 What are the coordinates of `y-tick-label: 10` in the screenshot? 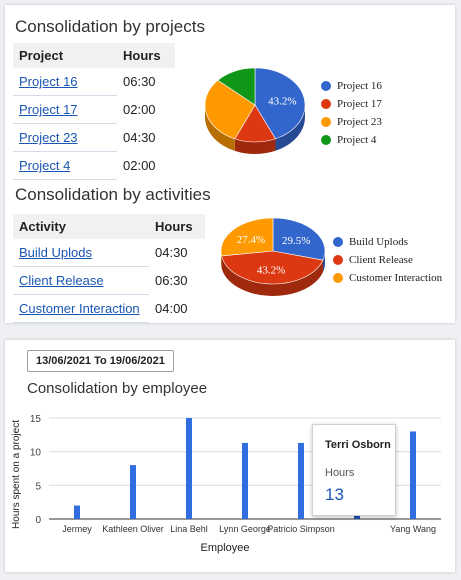 It's located at (36, 453).